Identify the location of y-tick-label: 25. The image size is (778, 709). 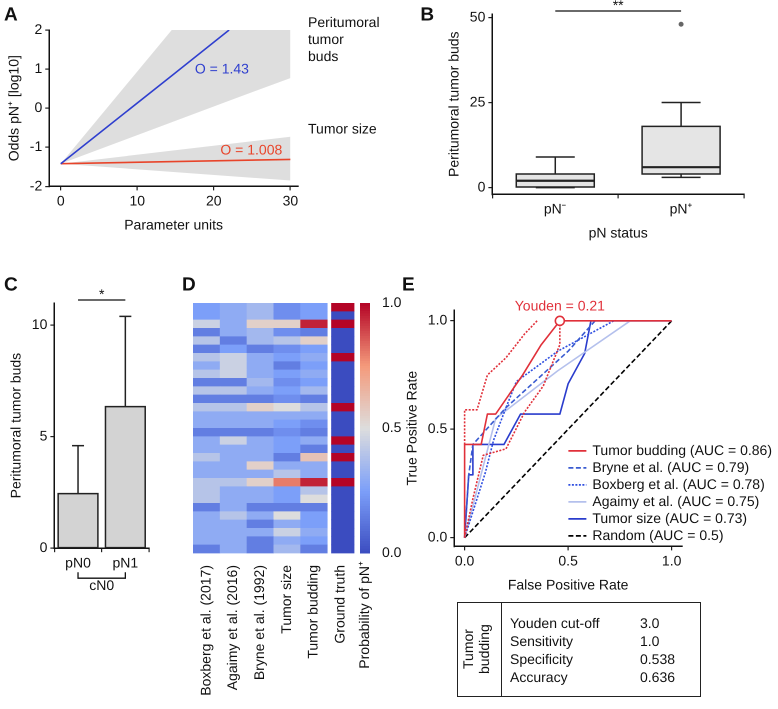
(478, 101).